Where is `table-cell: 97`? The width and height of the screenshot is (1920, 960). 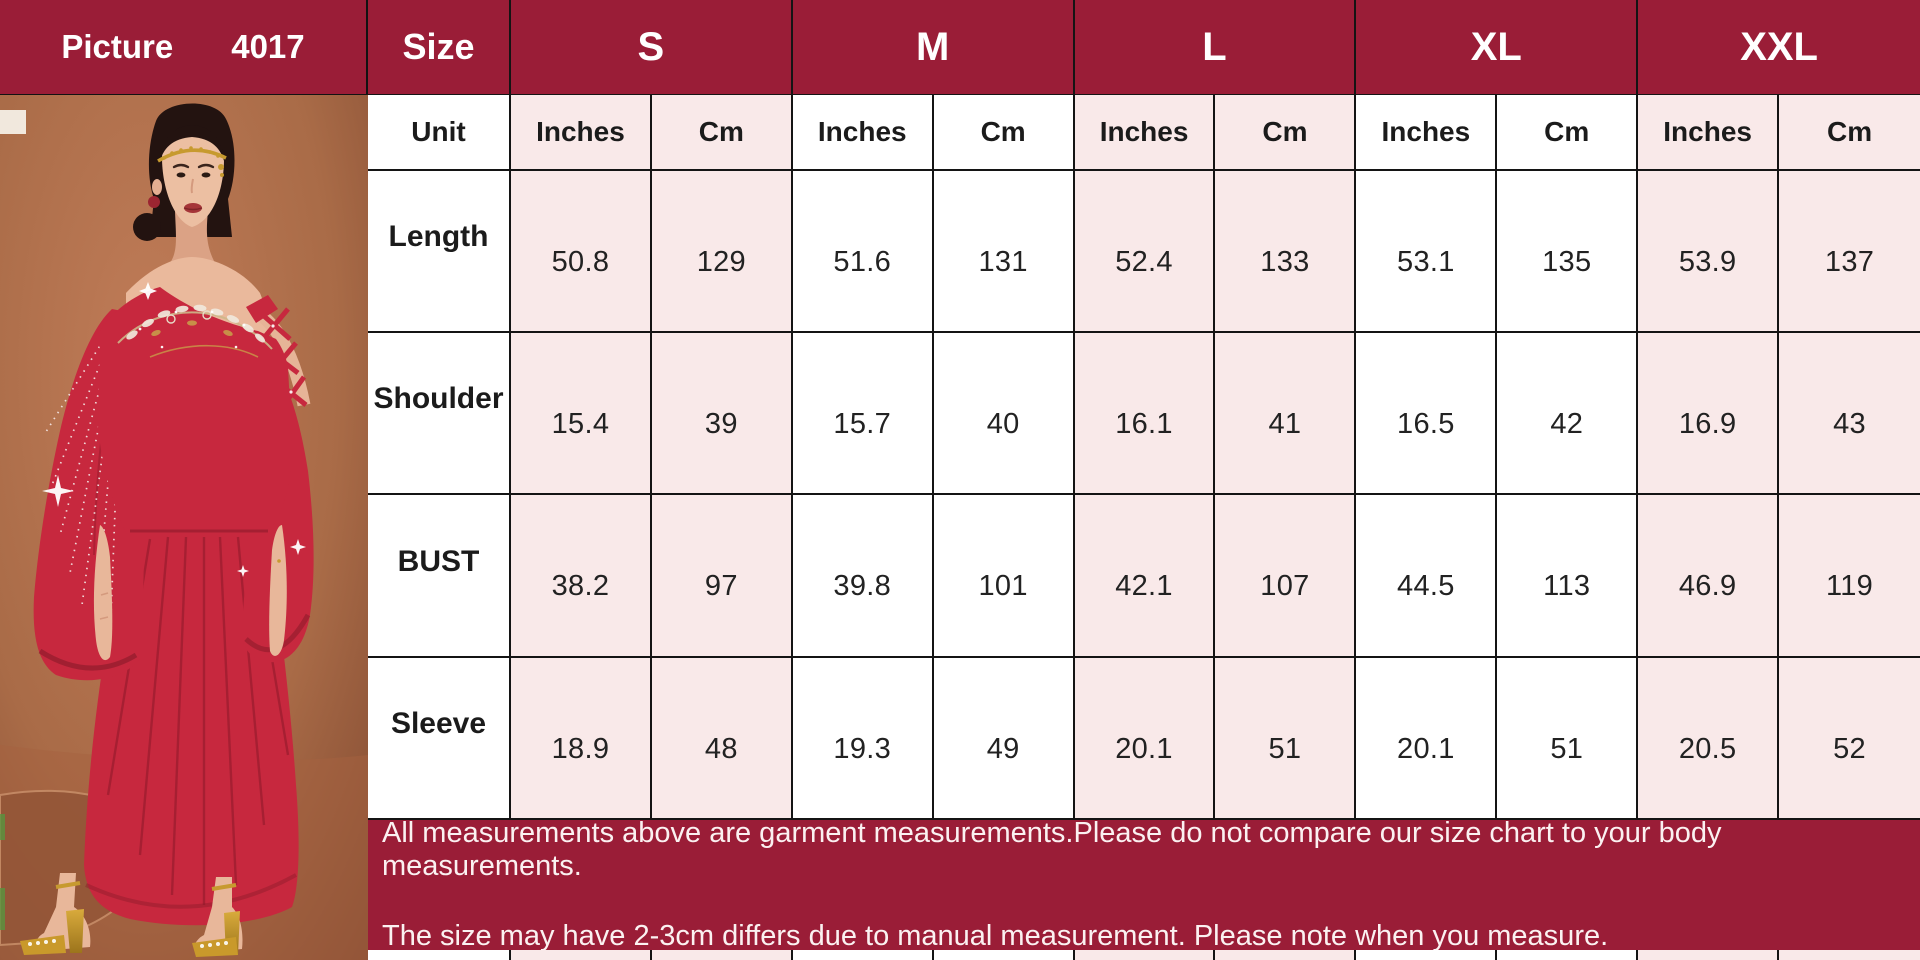
table-cell: 97 is located at coordinates (722, 576).